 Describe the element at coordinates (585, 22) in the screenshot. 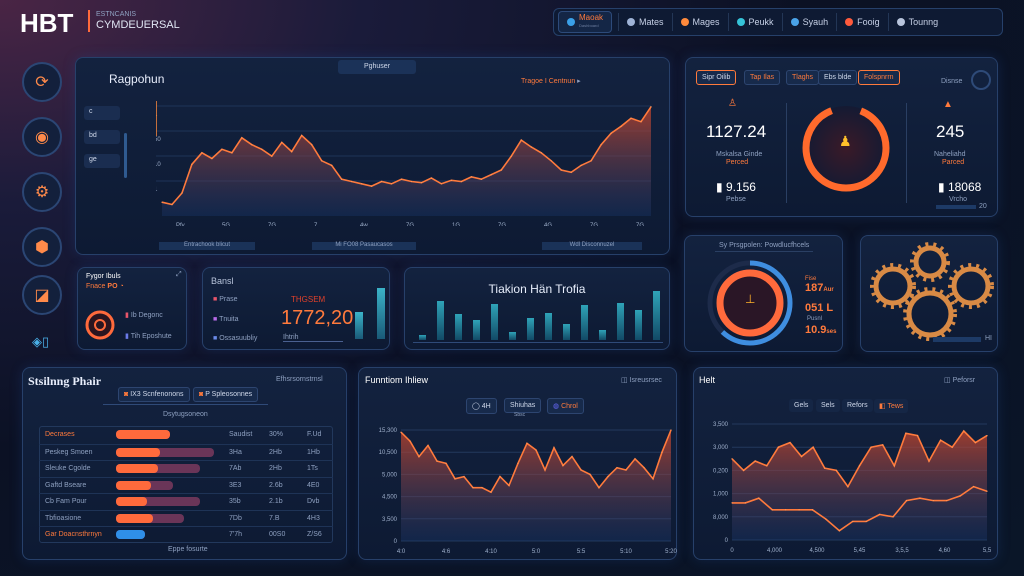

I see `nav-item-active: Maoak Dashboard` at that location.